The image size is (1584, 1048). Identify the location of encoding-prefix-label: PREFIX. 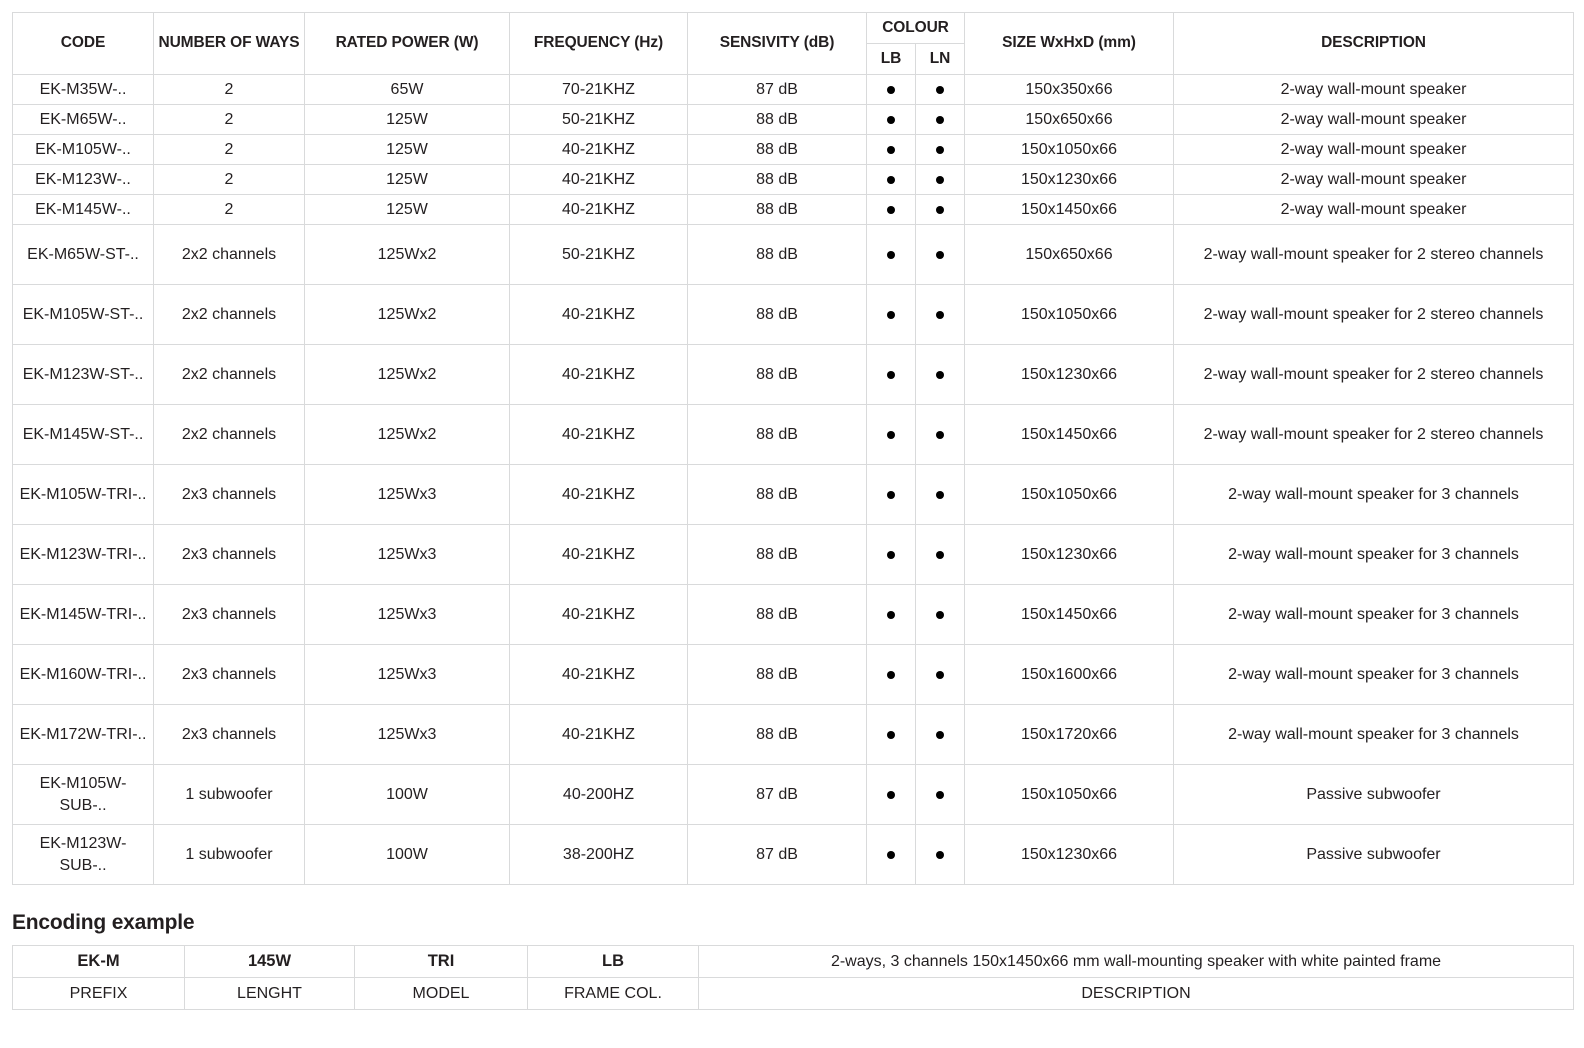
(98, 993).